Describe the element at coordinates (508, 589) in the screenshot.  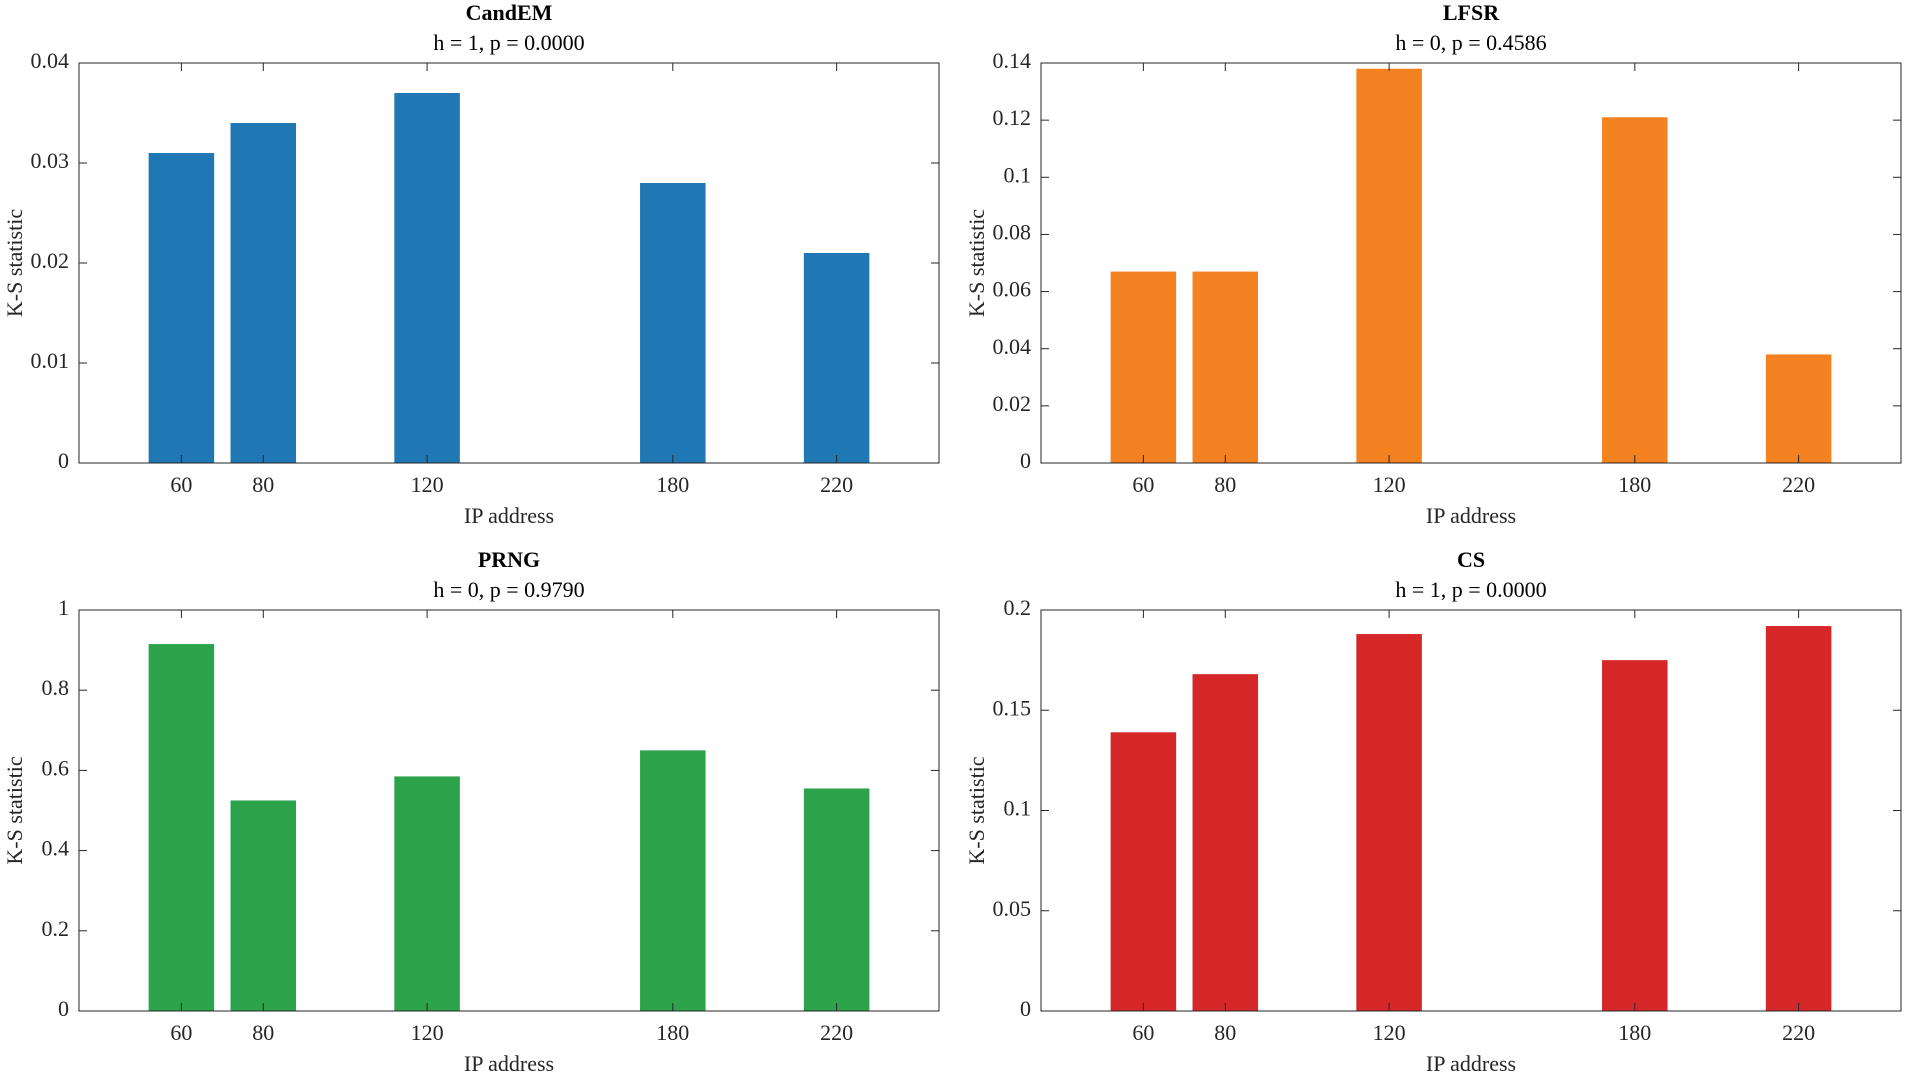
I see `chart-subtitle: h = 0, p = 0.9790` at that location.